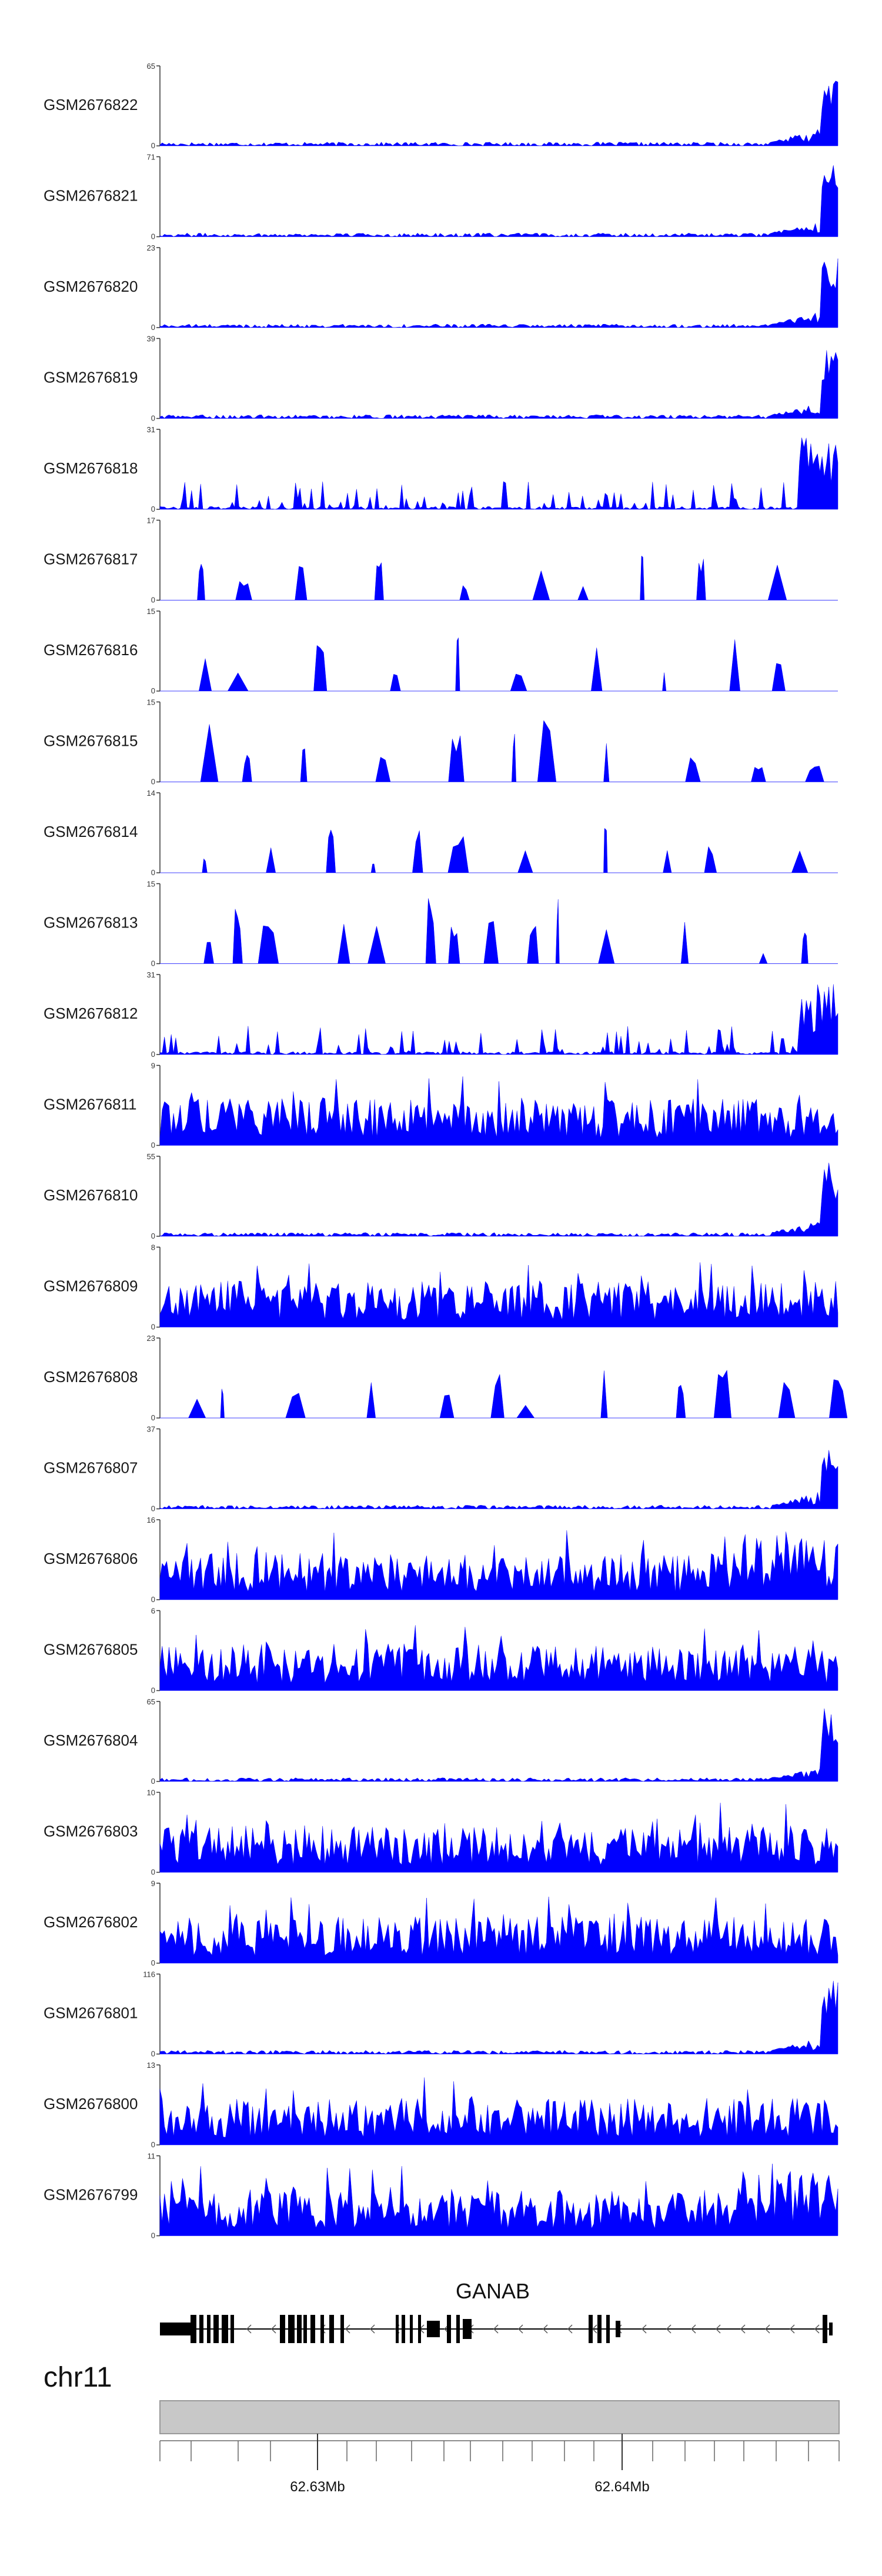  I want to click on track-label: GSM2676815, so click(91, 741).